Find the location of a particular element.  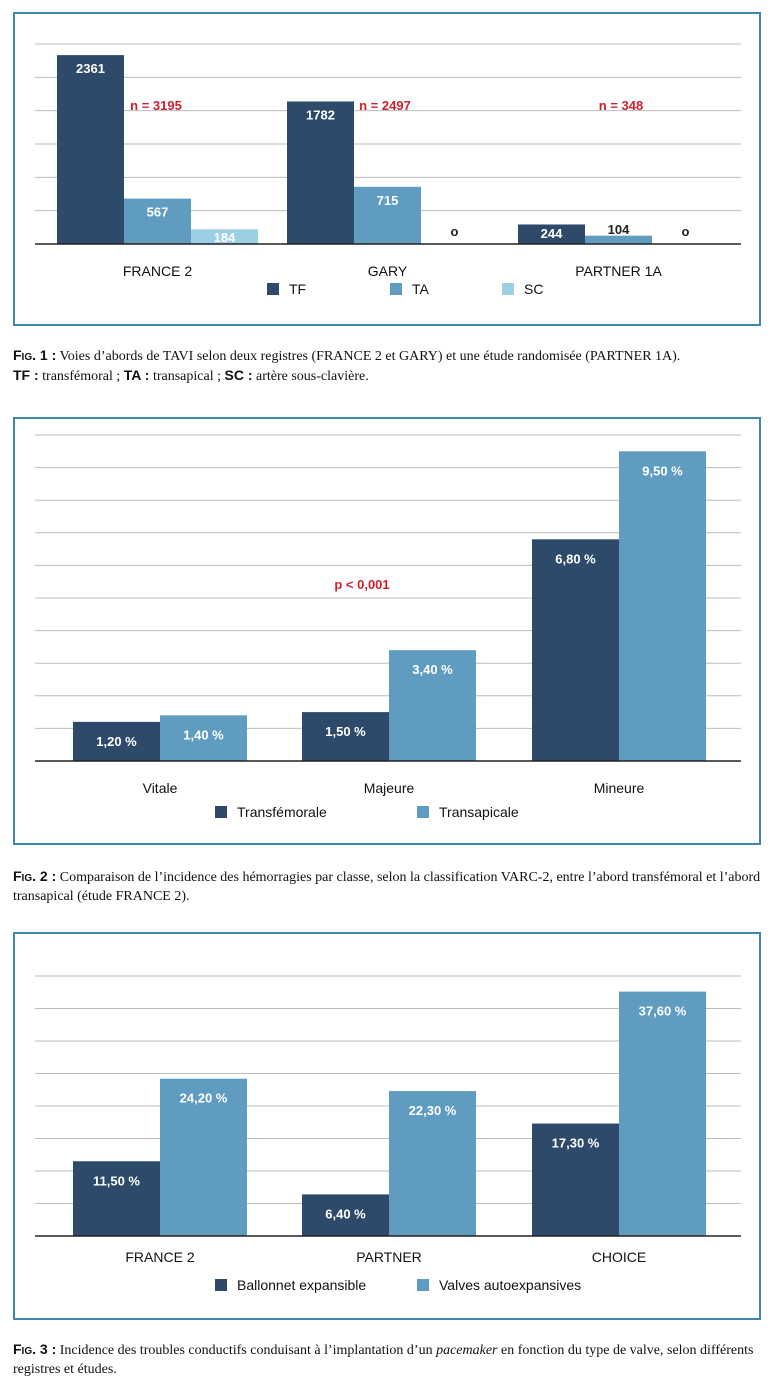

caption-3-text-italic: pacemaker is located at coordinates (467, 1350).